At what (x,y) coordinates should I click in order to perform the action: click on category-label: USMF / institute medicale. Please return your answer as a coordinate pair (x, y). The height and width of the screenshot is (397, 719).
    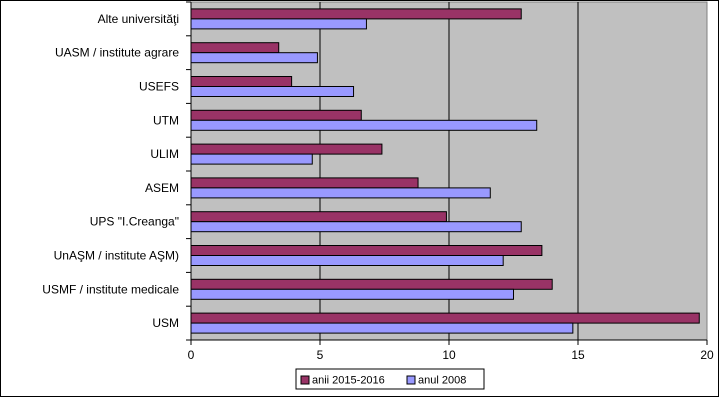
    Looking at the image, I should click on (110, 289).